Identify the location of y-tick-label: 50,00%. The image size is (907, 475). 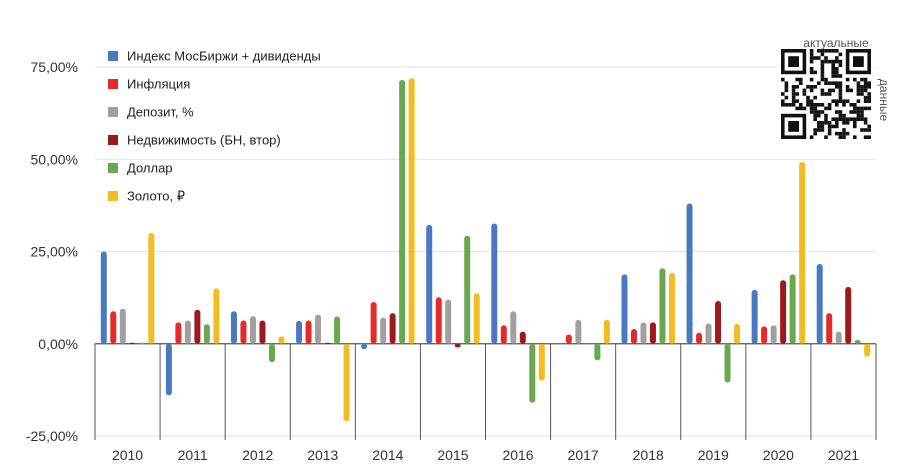
(54, 159).